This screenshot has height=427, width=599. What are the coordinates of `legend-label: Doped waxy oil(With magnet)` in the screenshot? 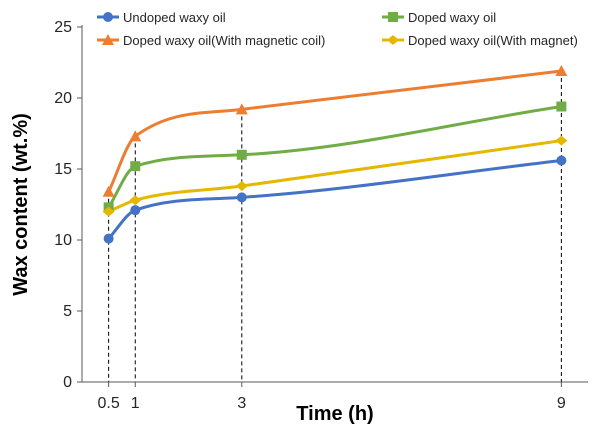 It's located at (493, 40).